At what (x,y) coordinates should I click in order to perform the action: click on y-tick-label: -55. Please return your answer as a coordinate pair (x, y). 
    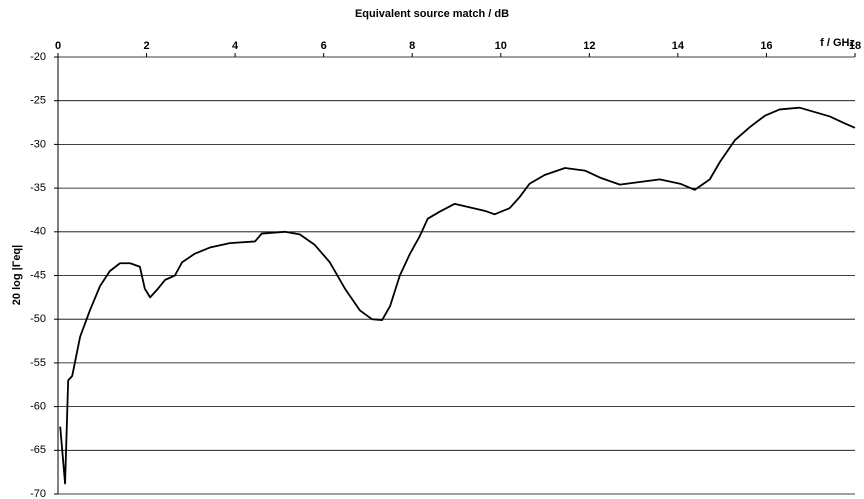
    Looking at the image, I should click on (38, 363).